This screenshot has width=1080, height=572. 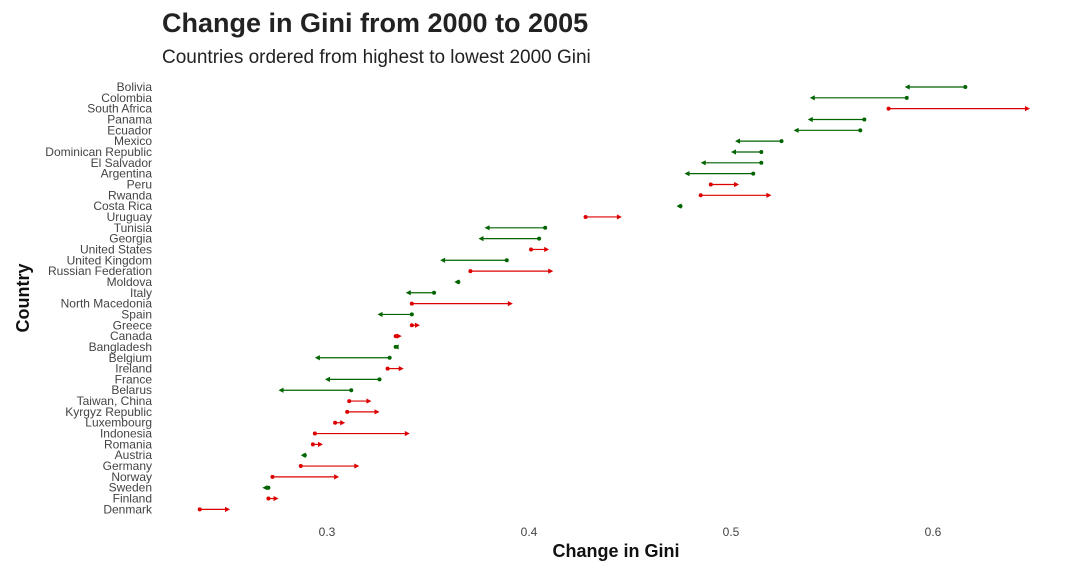 I want to click on dumbbell-argentina, so click(x=720, y=174).